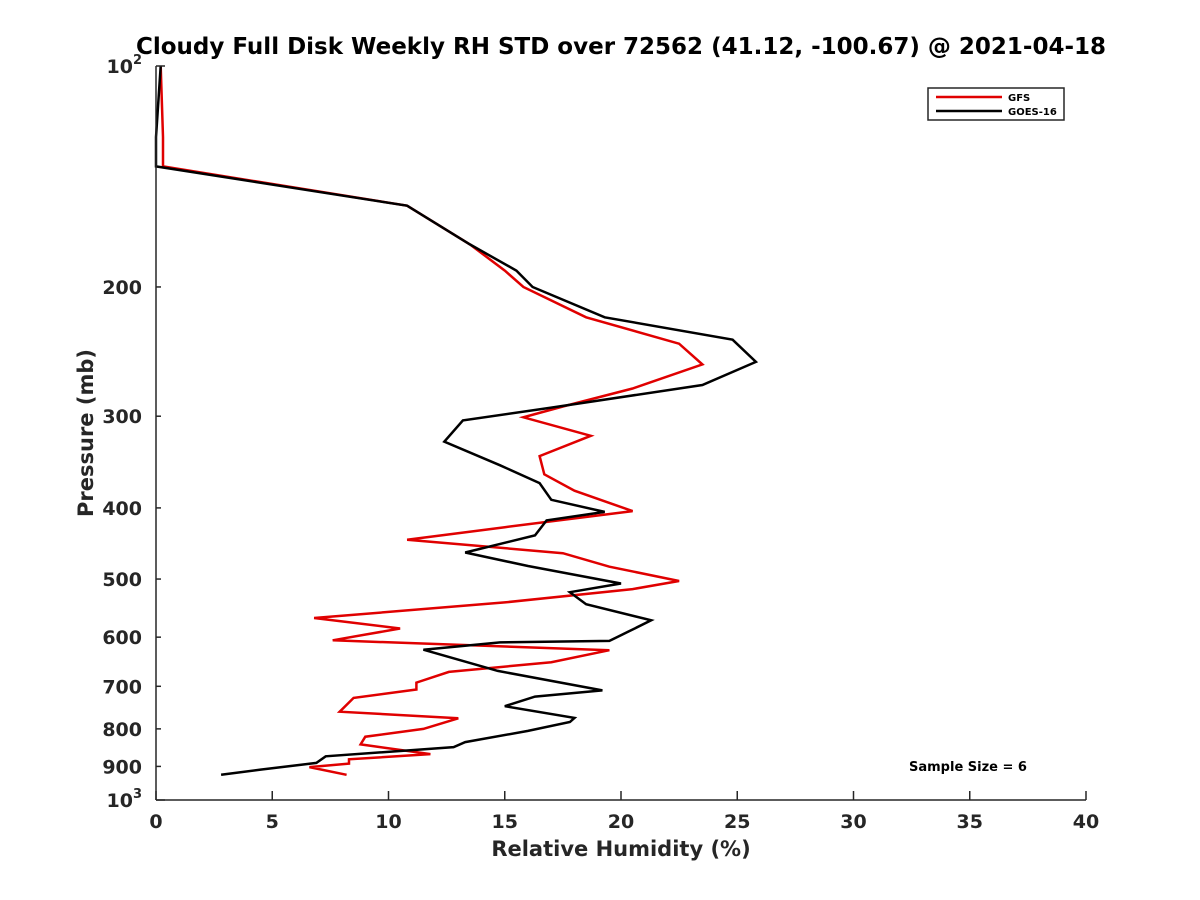 Image resolution: width=1200 pixels, height=900 pixels. What do you see at coordinates (853, 822) in the screenshot?
I see `x-tick-label: 30` at bounding box center [853, 822].